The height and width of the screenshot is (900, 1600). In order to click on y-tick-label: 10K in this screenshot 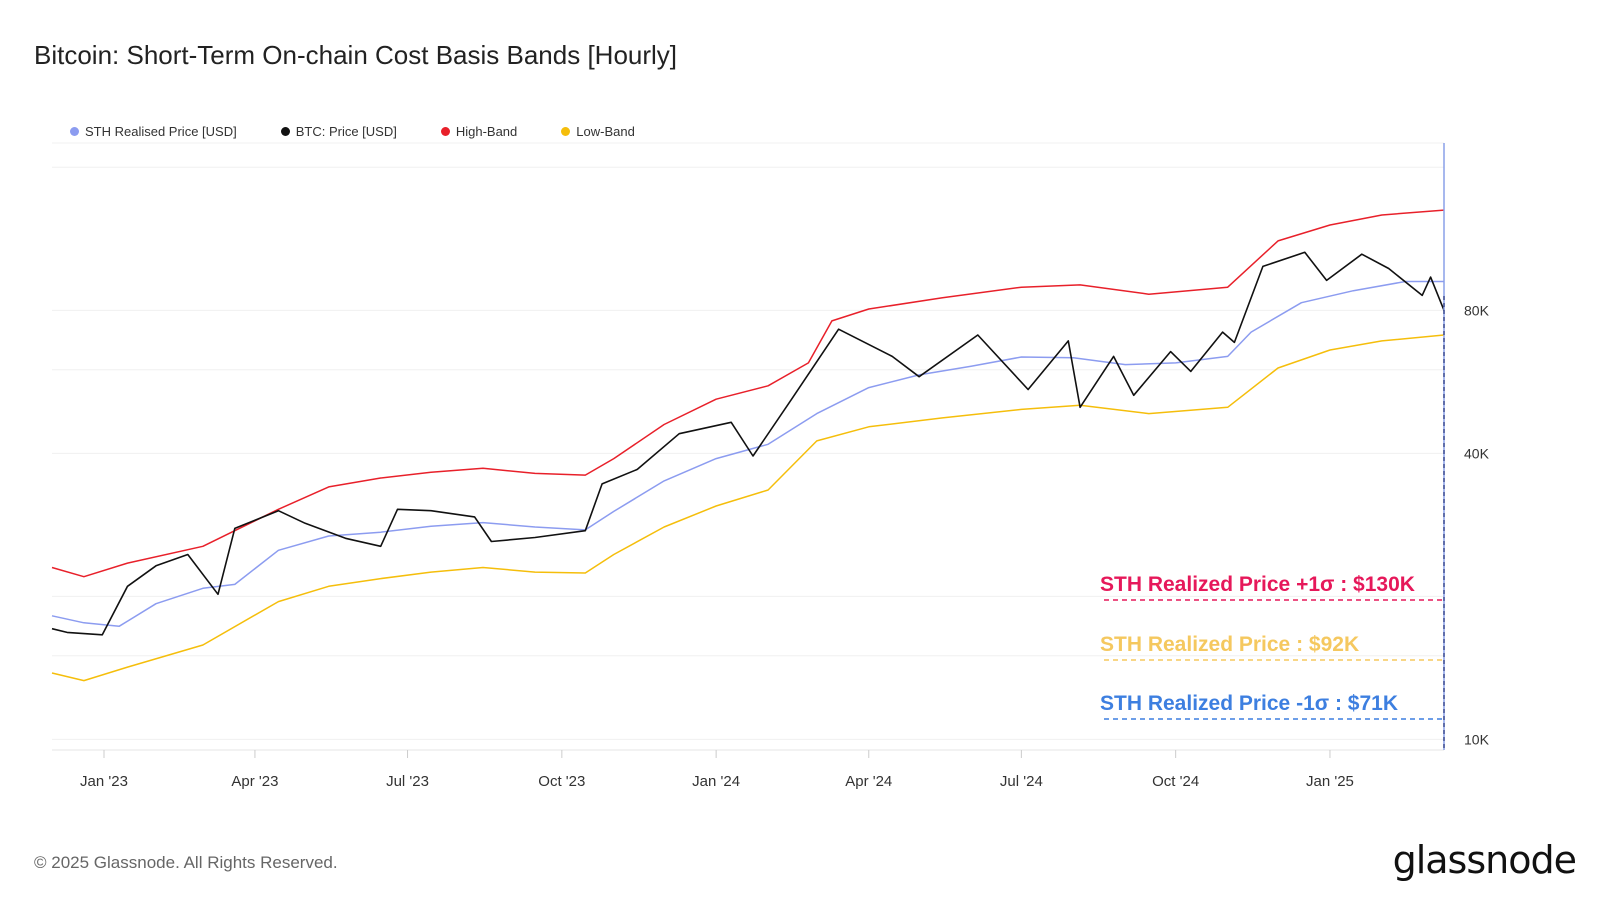, I will do `click(1477, 739)`.